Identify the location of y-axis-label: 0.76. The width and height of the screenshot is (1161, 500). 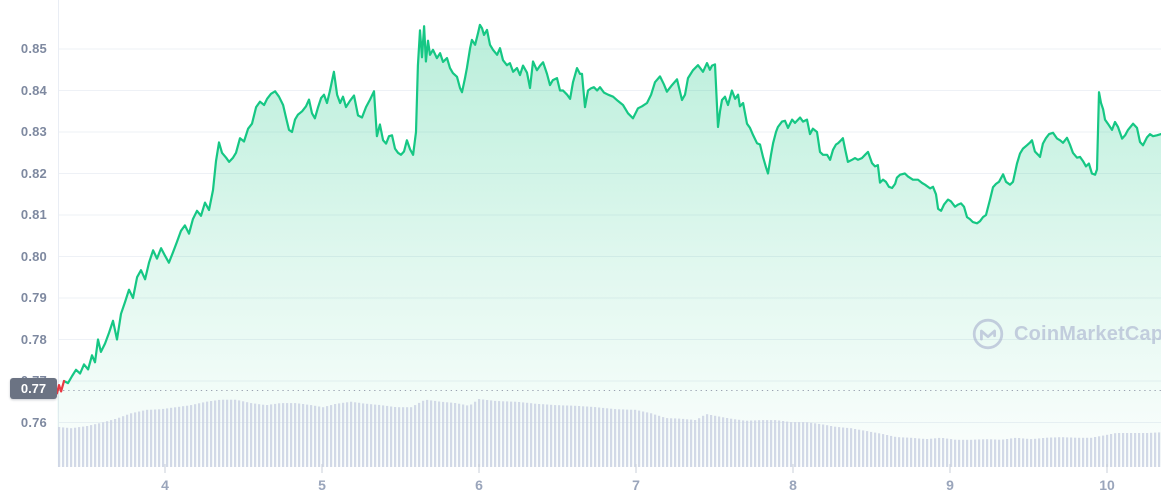
(33, 422).